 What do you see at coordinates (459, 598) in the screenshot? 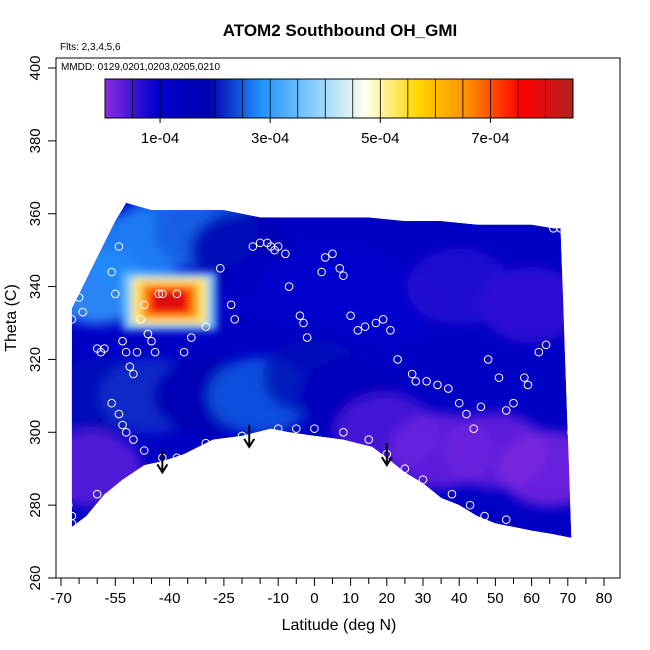
I see `x-tick-label: 40` at bounding box center [459, 598].